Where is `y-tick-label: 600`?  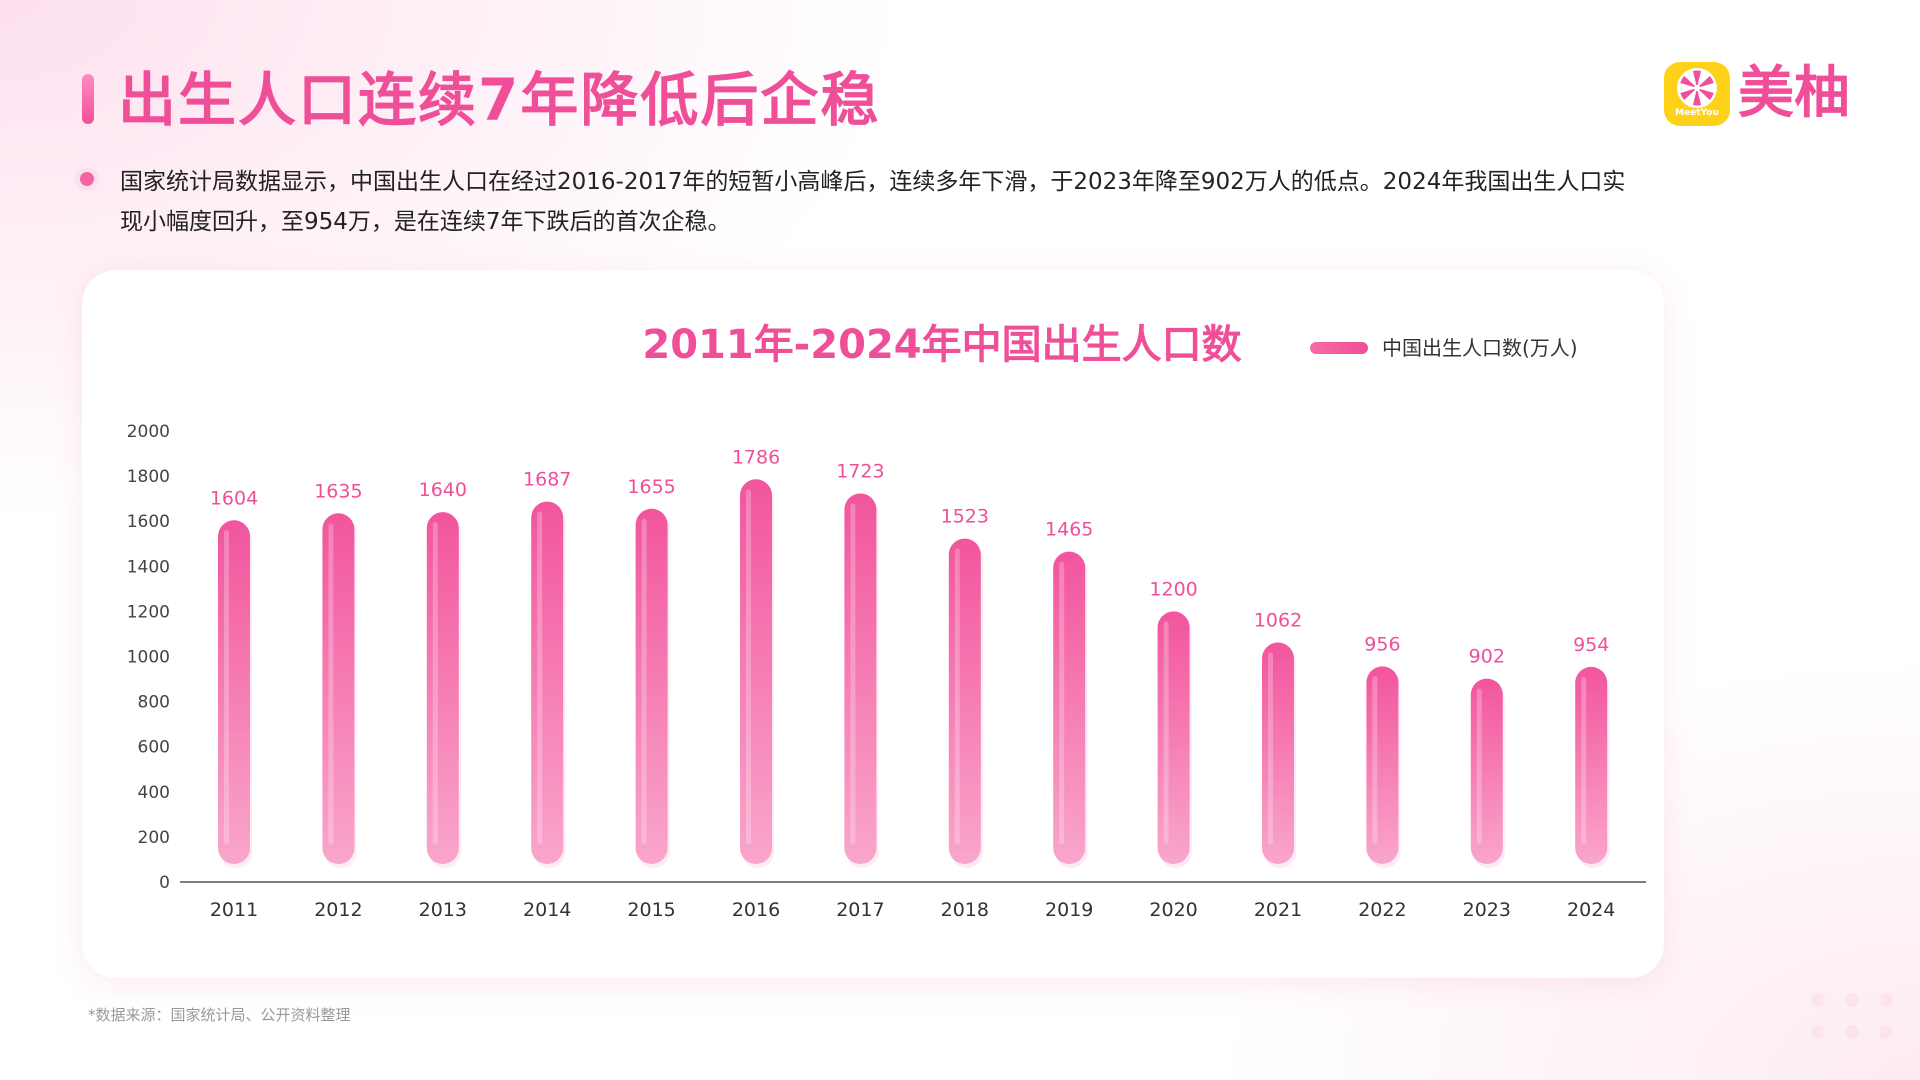
y-tick-label: 600 is located at coordinates (154, 748).